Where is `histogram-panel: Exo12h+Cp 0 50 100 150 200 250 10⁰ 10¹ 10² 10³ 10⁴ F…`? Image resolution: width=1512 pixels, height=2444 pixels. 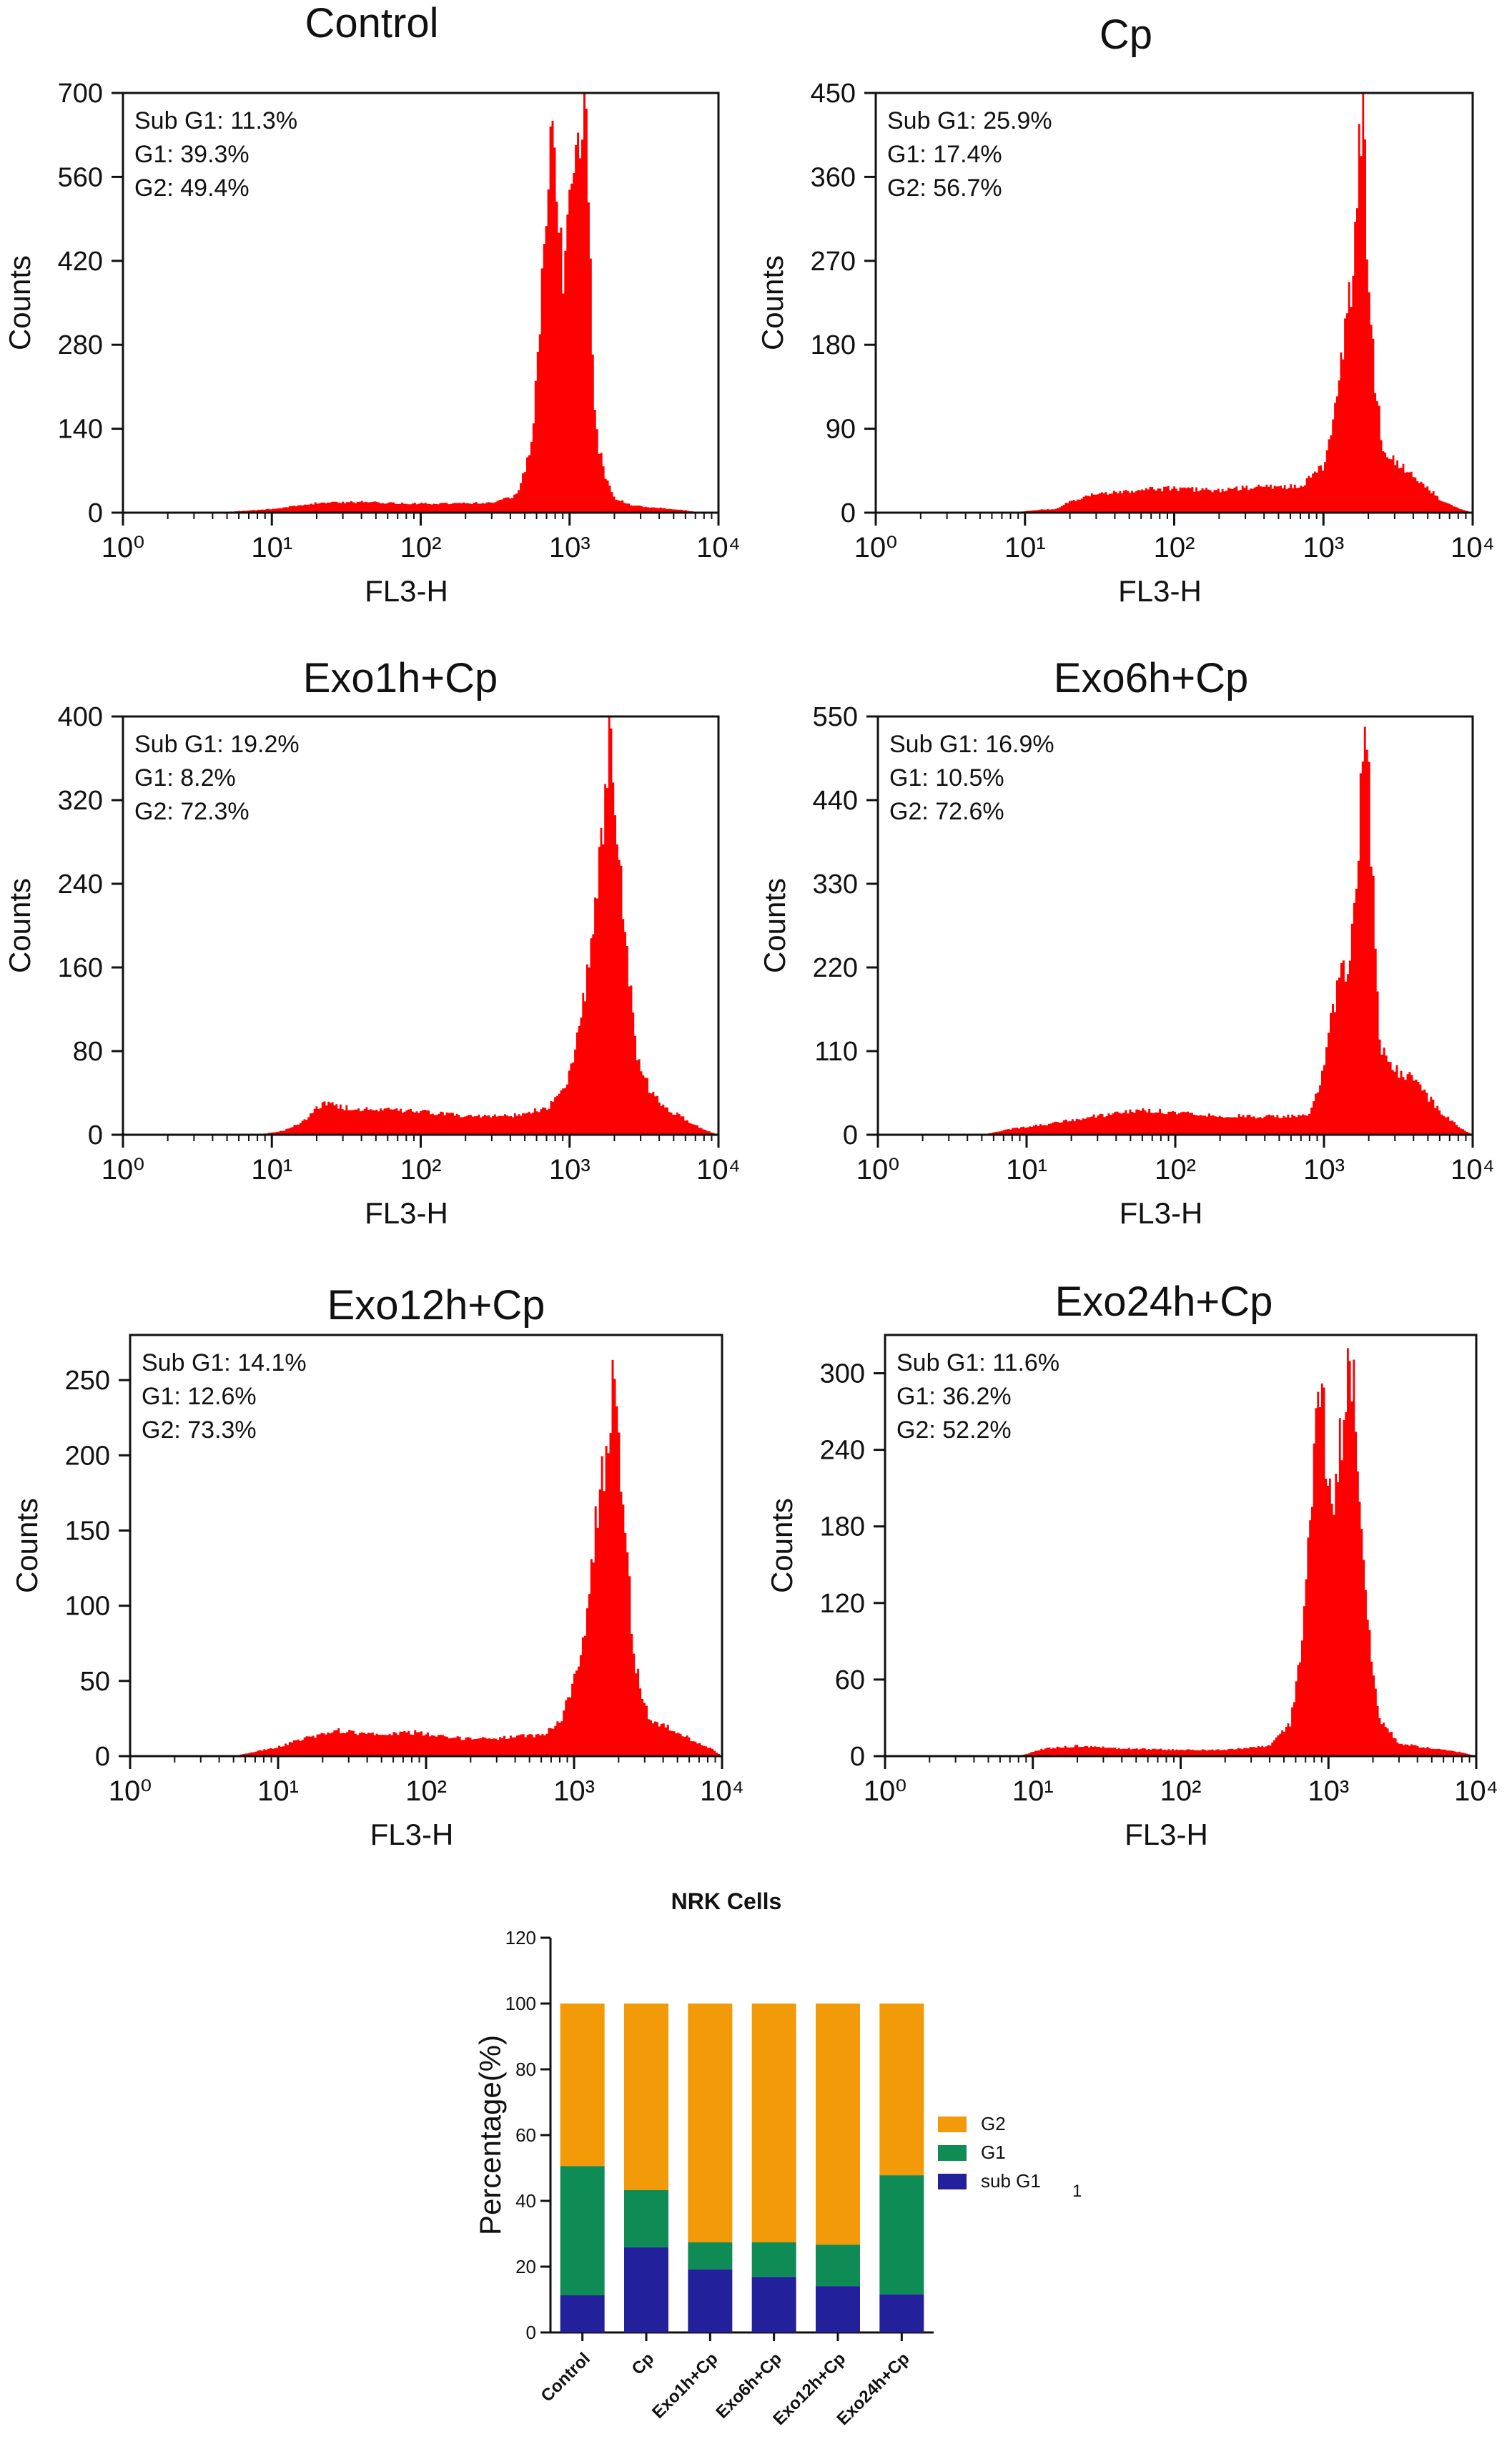 histogram-panel: Exo12h+Cp 0 50 100 150 200 250 10⁰ 10¹ 10² 10³ 10⁴ F… is located at coordinates (377, 1566).